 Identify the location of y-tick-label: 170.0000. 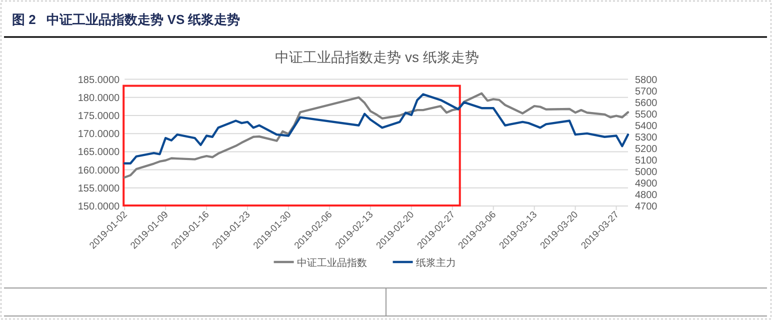
(99, 134).